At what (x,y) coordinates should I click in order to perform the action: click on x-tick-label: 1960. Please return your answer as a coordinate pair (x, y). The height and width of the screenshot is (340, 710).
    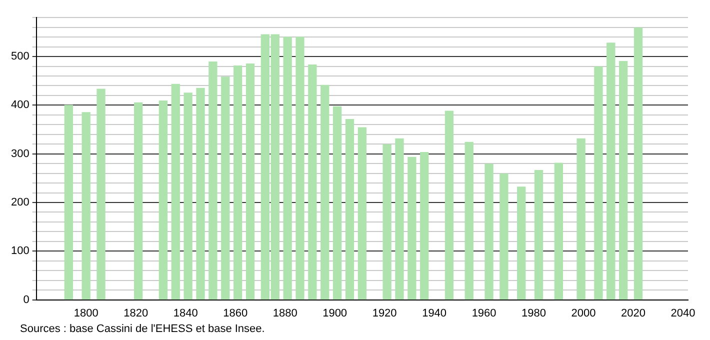
    Looking at the image, I should click on (484, 313).